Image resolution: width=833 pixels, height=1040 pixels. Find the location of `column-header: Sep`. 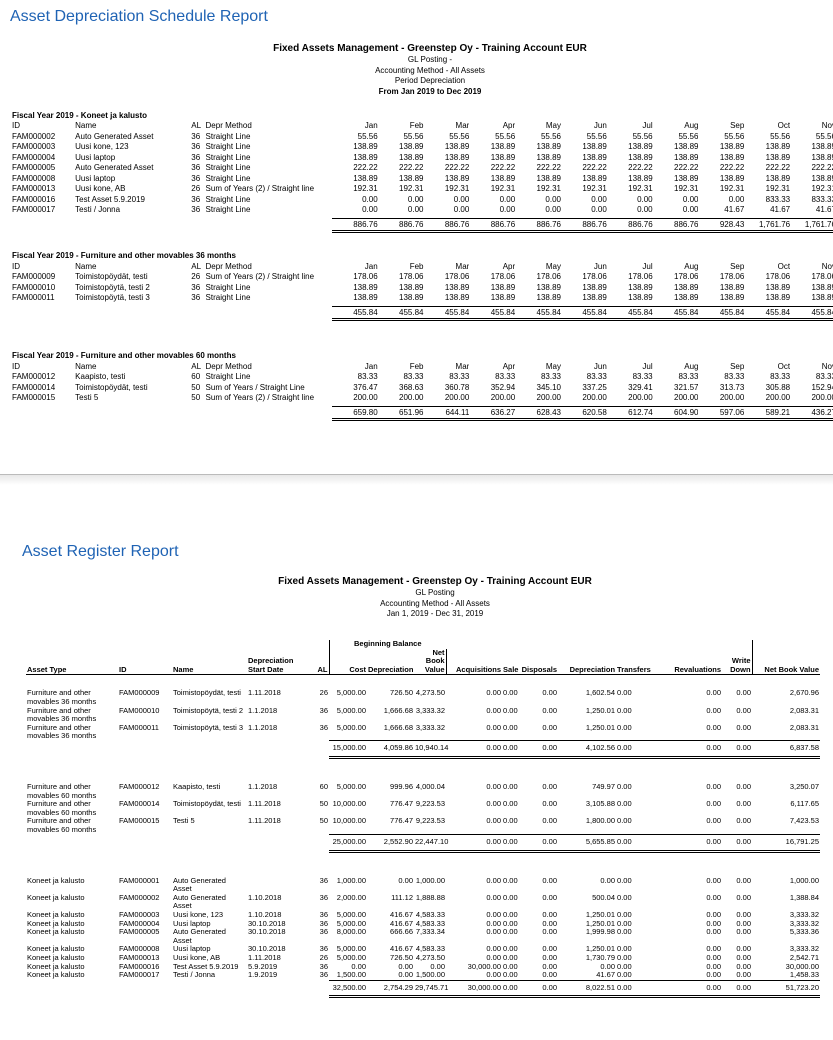

column-header: Sep is located at coordinates (737, 366).